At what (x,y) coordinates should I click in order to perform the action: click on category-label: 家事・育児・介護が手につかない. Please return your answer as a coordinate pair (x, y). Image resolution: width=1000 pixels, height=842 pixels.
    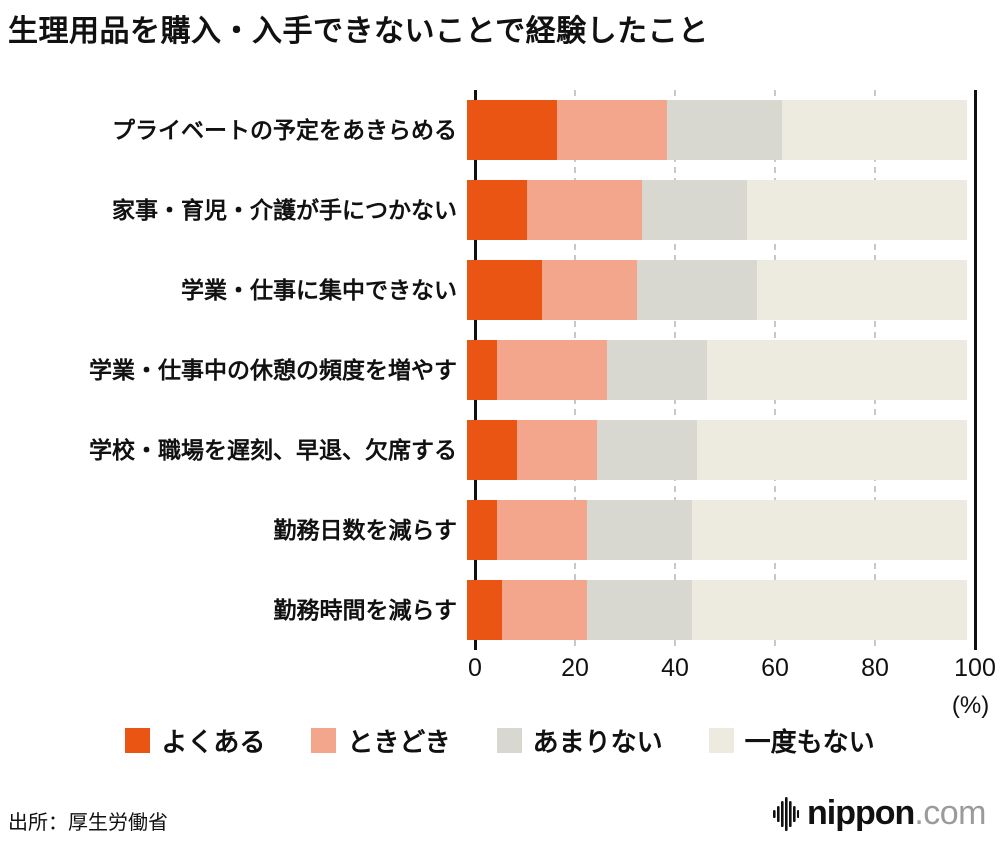
    Looking at the image, I should click on (284, 209).